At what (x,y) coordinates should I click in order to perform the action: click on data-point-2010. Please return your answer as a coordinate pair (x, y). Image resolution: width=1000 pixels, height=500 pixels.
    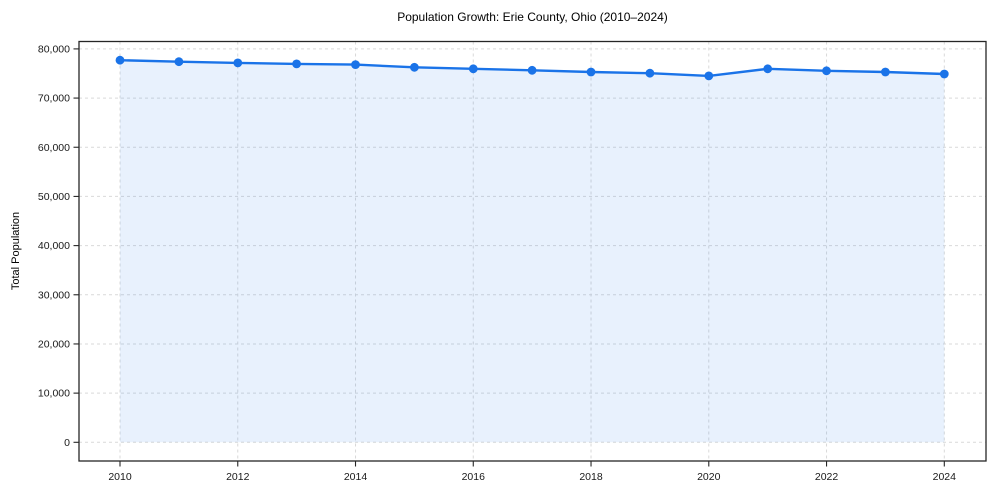
    Looking at the image, I should click on (120, 60).